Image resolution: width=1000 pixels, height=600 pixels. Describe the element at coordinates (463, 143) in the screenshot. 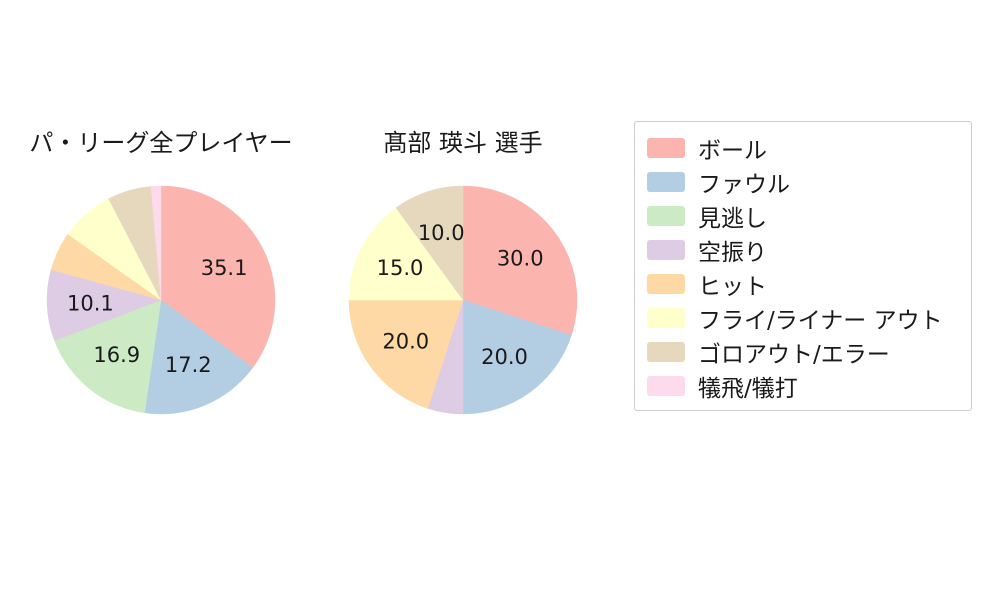

I see `right-pie-title: 髙部 瑛斗 選手` at that location.